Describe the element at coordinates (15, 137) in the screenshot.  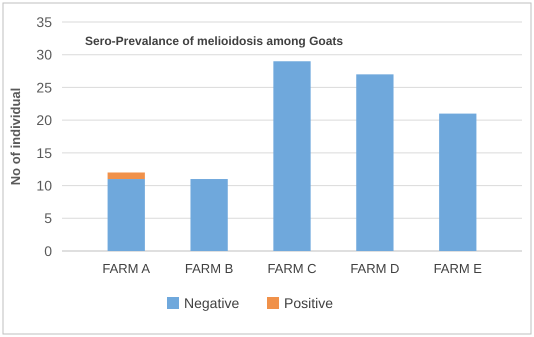
I see `y-axis-title: No of individual` at that location.